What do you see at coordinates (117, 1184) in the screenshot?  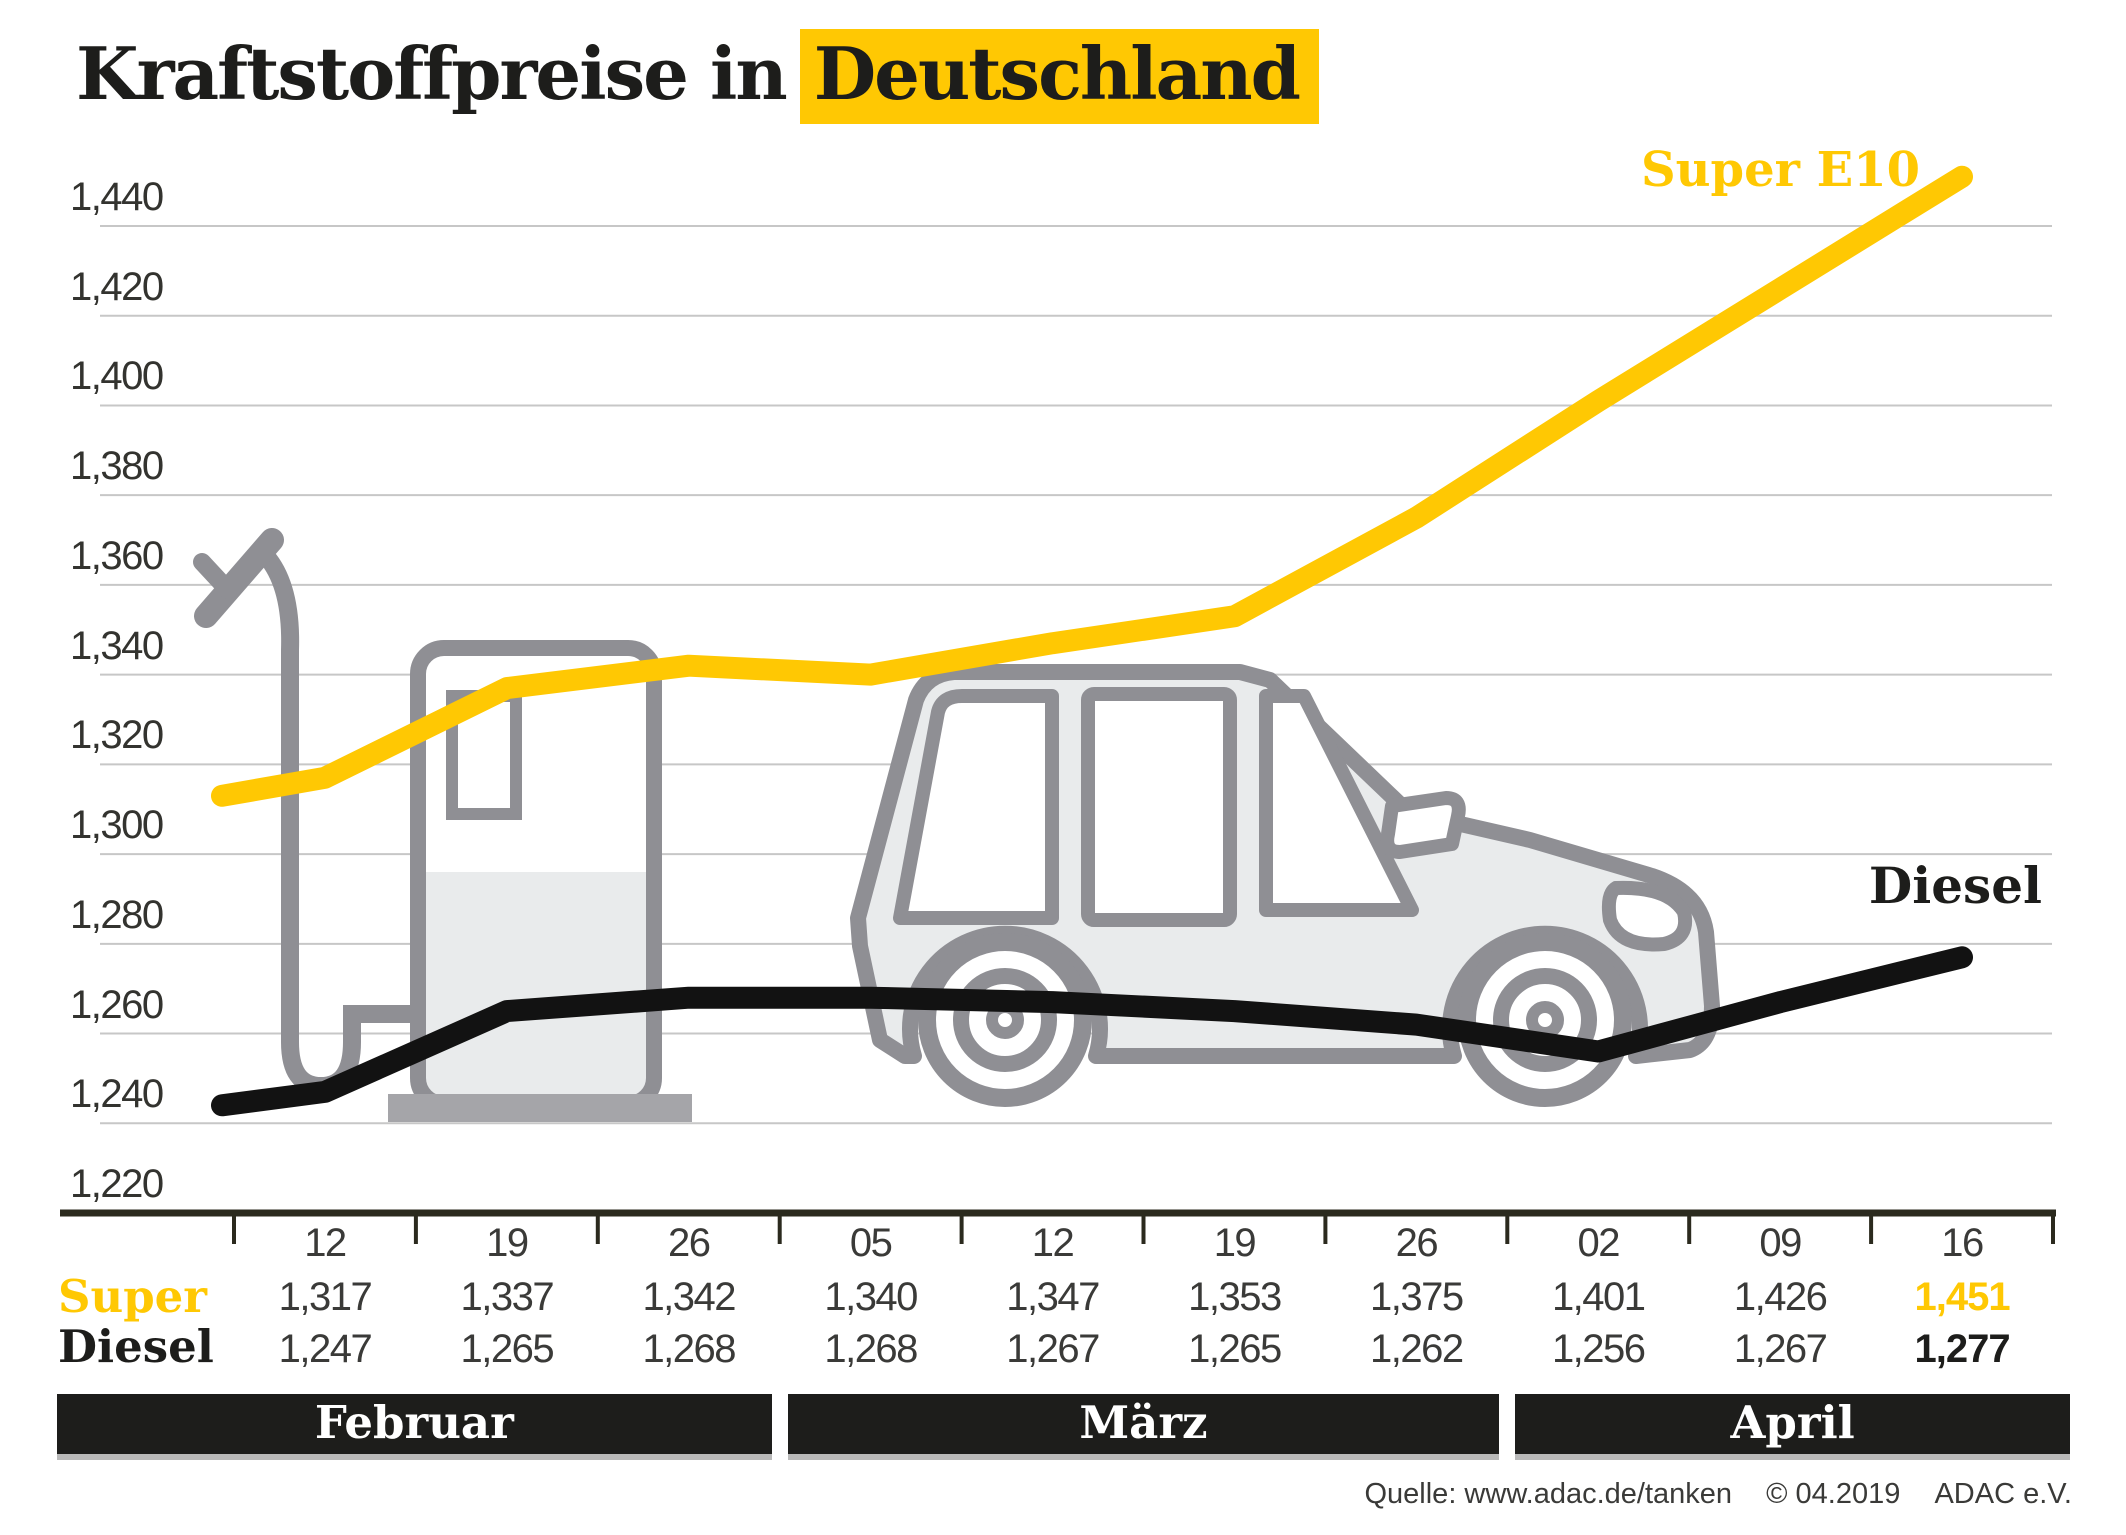 I see `y-axis-label: 1,220` at bounding box center [117, 1184].